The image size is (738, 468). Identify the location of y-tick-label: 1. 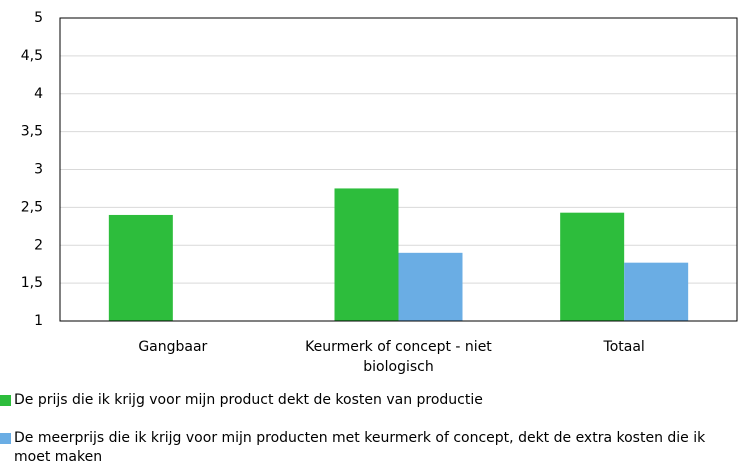
(38, 321).